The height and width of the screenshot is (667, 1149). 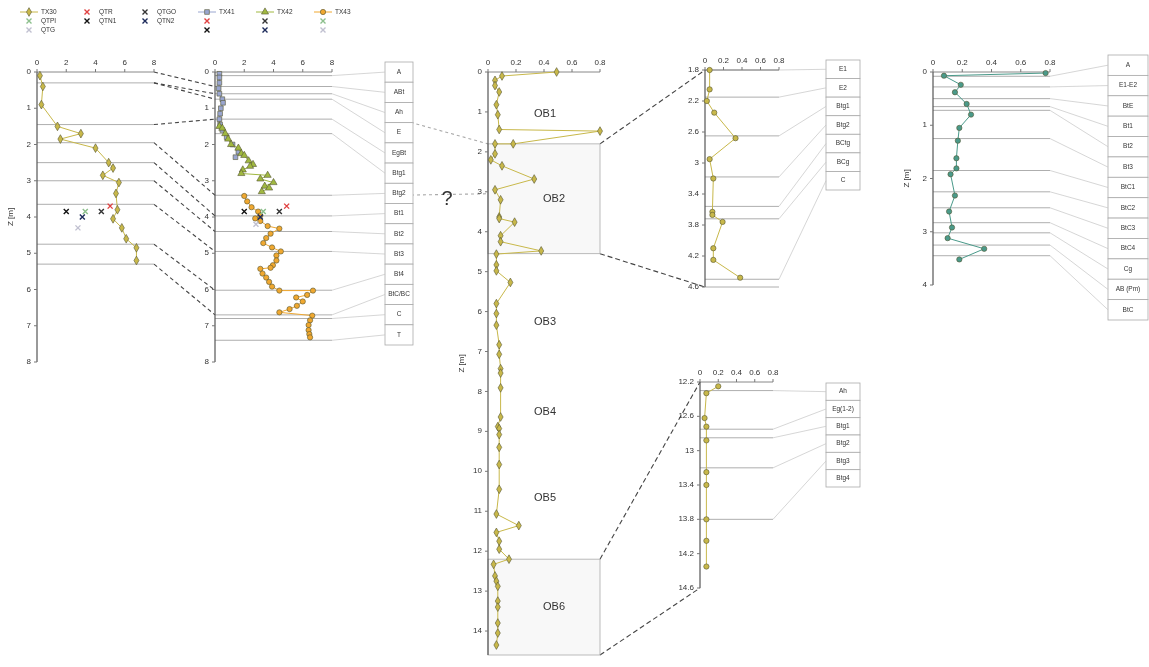 I want to click on y-tick-label: 2.6, so click(x=693, y=132).